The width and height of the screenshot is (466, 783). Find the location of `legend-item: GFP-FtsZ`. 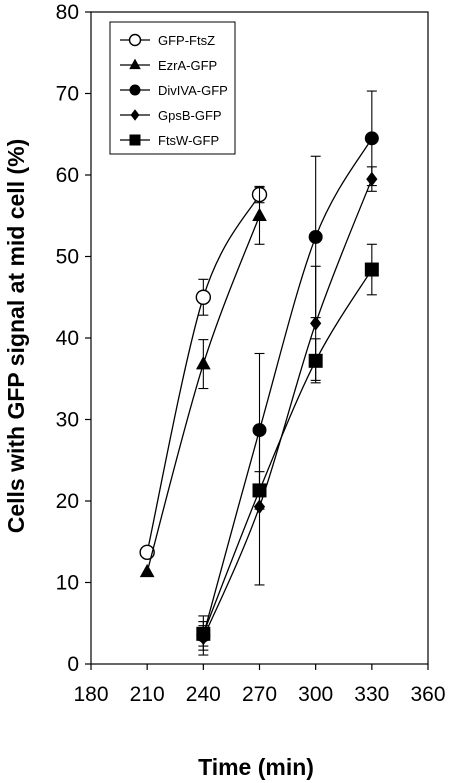

legend-item: GFP-FtsZ is located at coordinates (167, 40).